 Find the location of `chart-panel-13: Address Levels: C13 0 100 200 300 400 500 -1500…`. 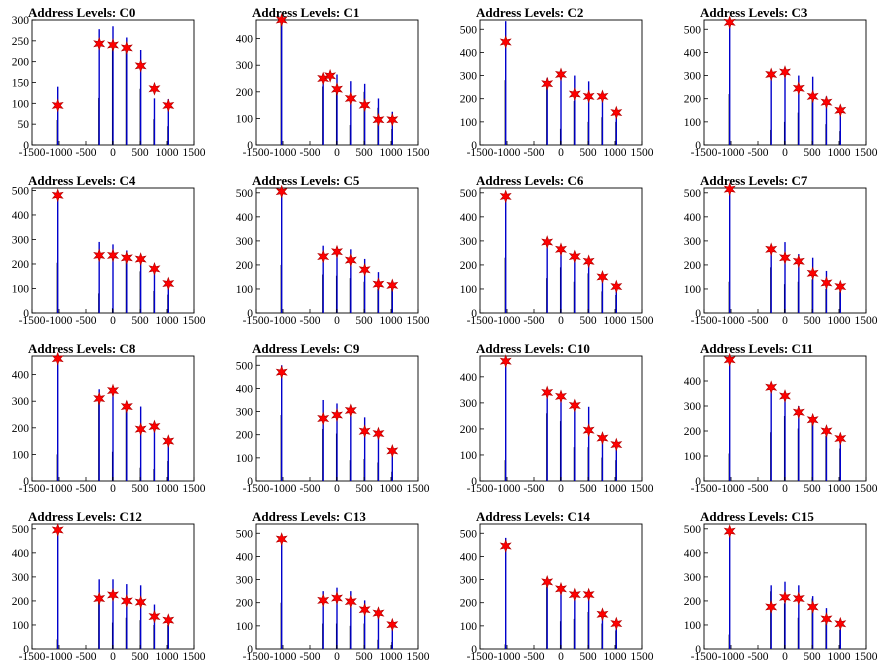

chart-panel-13: Address Levels: C13 0 100 200 300 400 500 -1500… is located at coordinates (336, 588).